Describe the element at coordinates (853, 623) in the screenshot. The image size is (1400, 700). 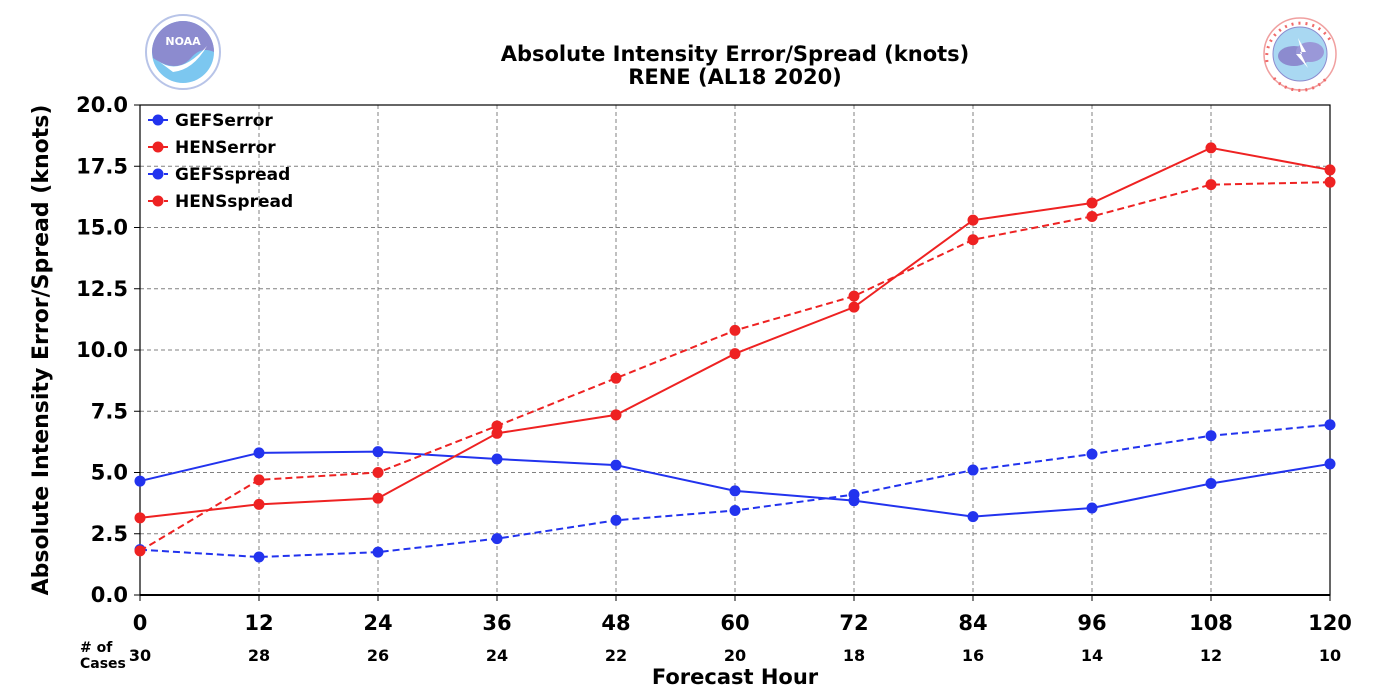
I see `x-tick-label: 72` at that location.